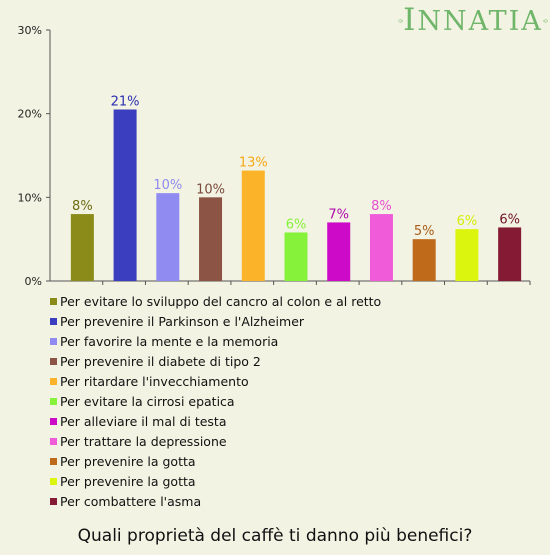  What do you see at coordinates (160, 361) in the screenshot?
I see `legend-entry: Per prevenire il diabete di tipo 2` at bounding box center [160, 361].